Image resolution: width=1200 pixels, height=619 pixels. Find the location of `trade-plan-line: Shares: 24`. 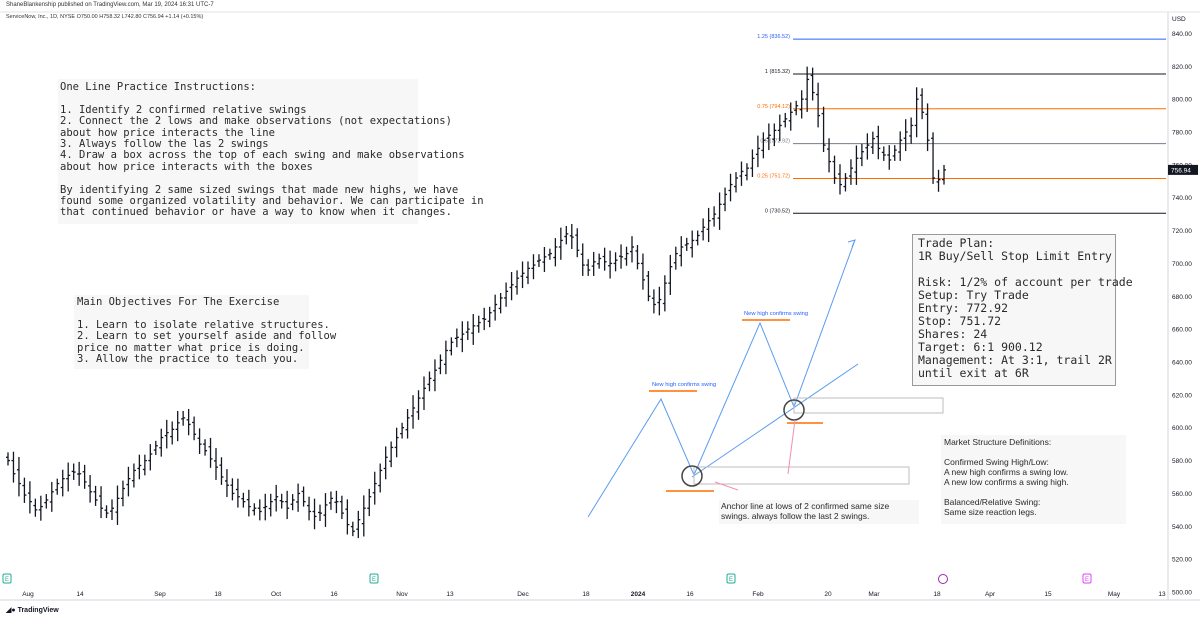

trade-plan-line: Shares: 24 is located at coordinates (953, 334).